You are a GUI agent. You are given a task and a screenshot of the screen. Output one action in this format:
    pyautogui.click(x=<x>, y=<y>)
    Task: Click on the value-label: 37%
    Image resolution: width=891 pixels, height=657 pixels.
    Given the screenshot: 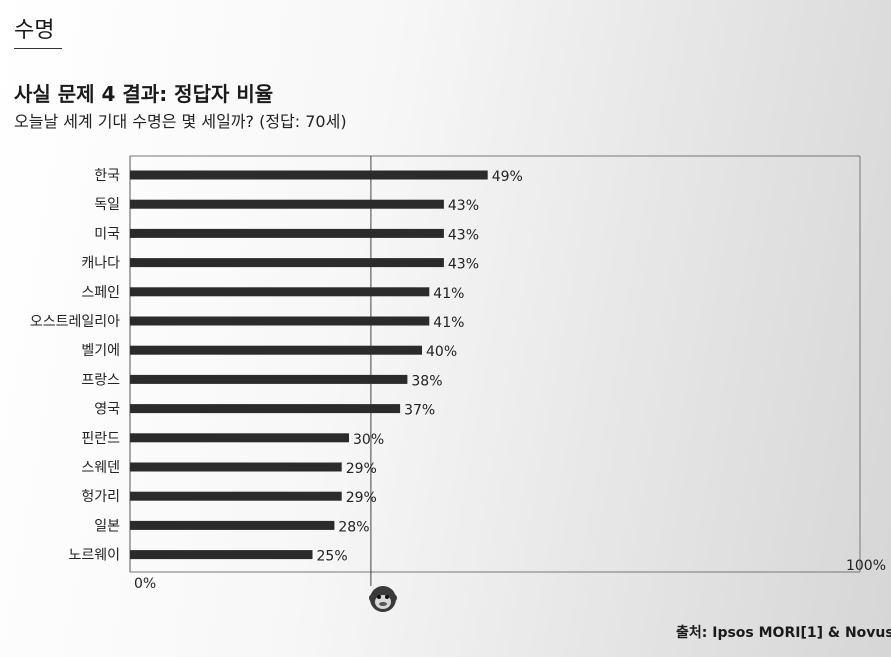 What is the action you would take?
    pyautogui.click(x=419, y=411)
    